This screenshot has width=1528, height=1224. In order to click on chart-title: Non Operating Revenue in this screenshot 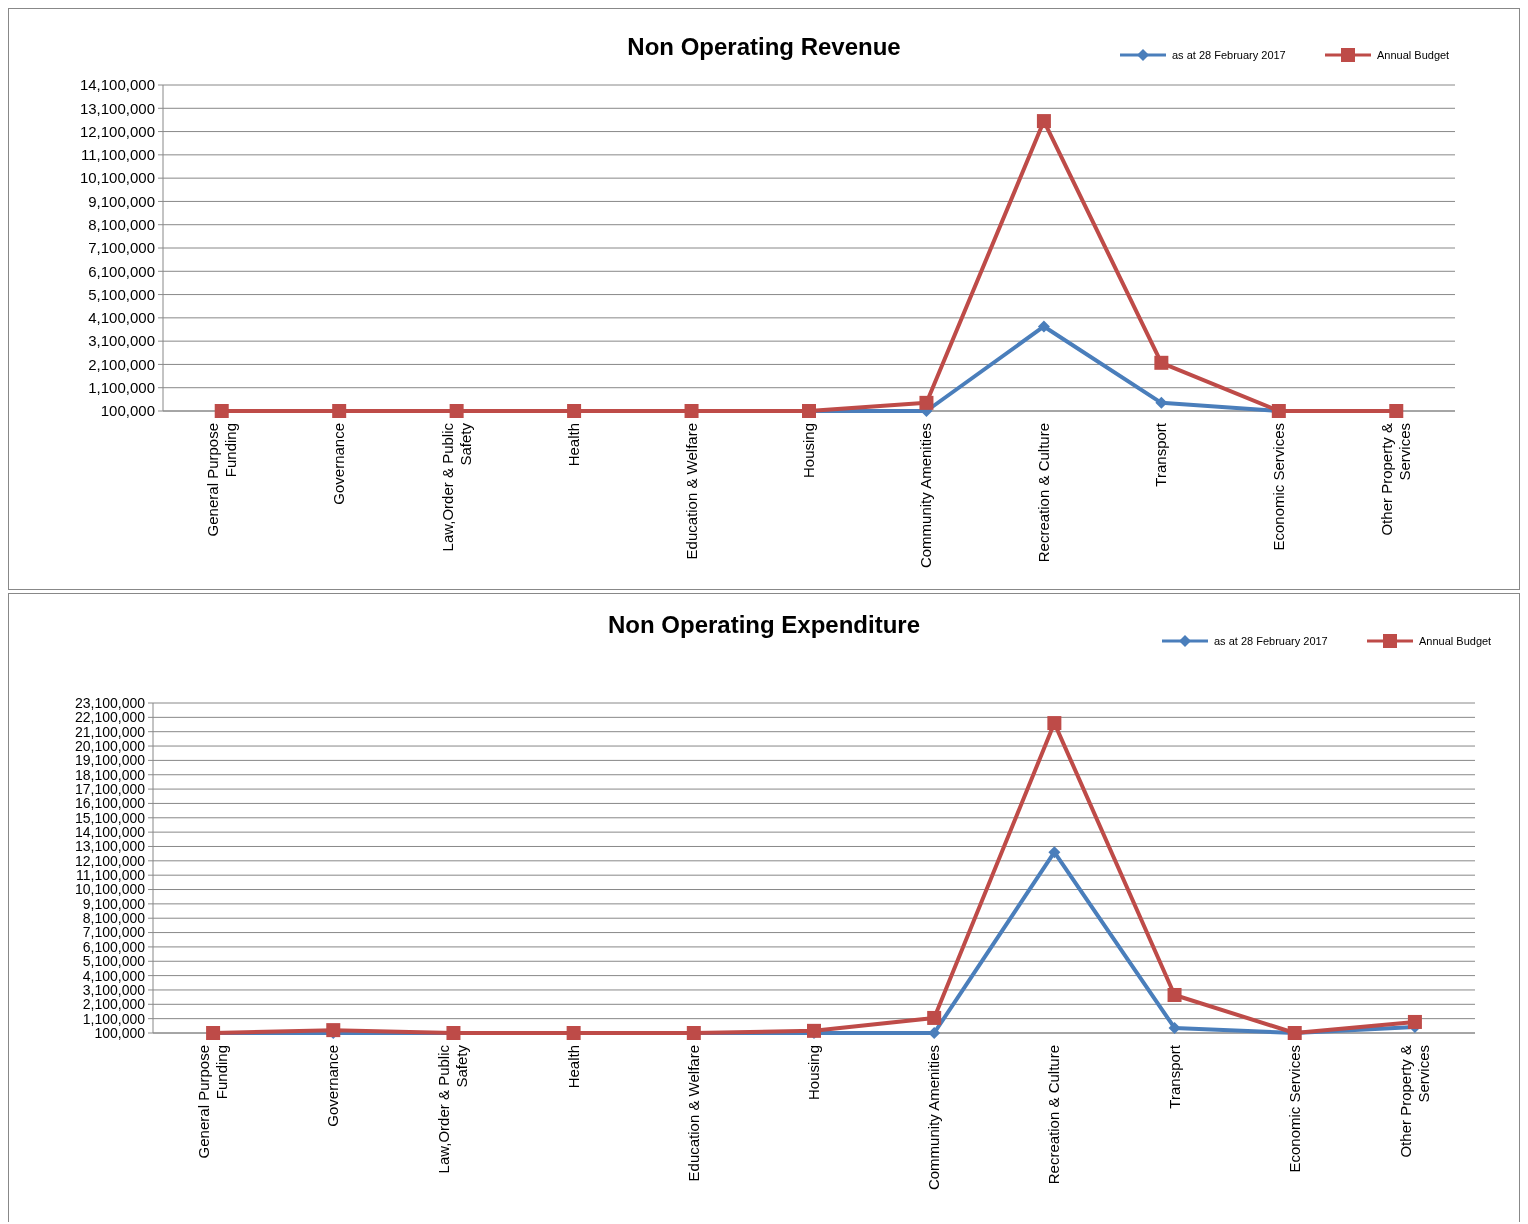, I will do `click(764, 46)`.